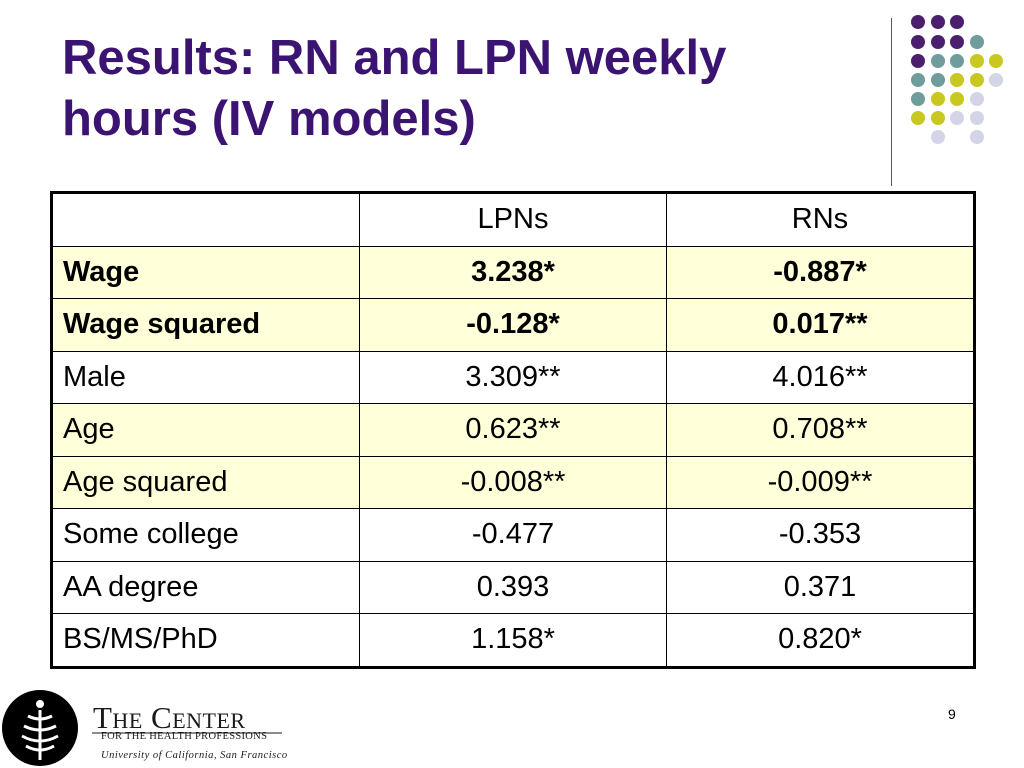  What do you see at coordinates (205, 482) in the screenshot?
I see `row-label: Age squared` at bounding box center [205, 482].